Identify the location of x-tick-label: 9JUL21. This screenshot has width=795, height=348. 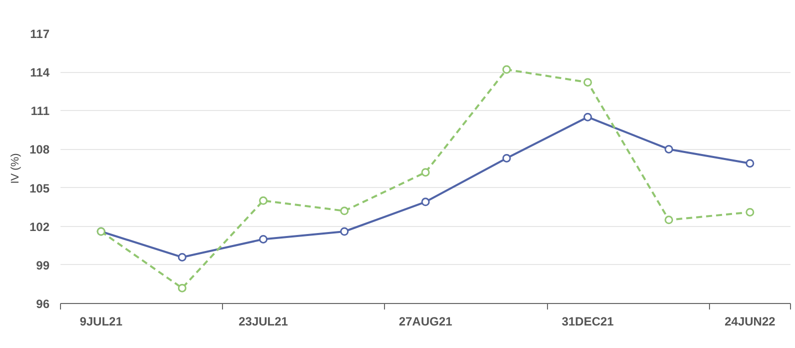
(101, 321).